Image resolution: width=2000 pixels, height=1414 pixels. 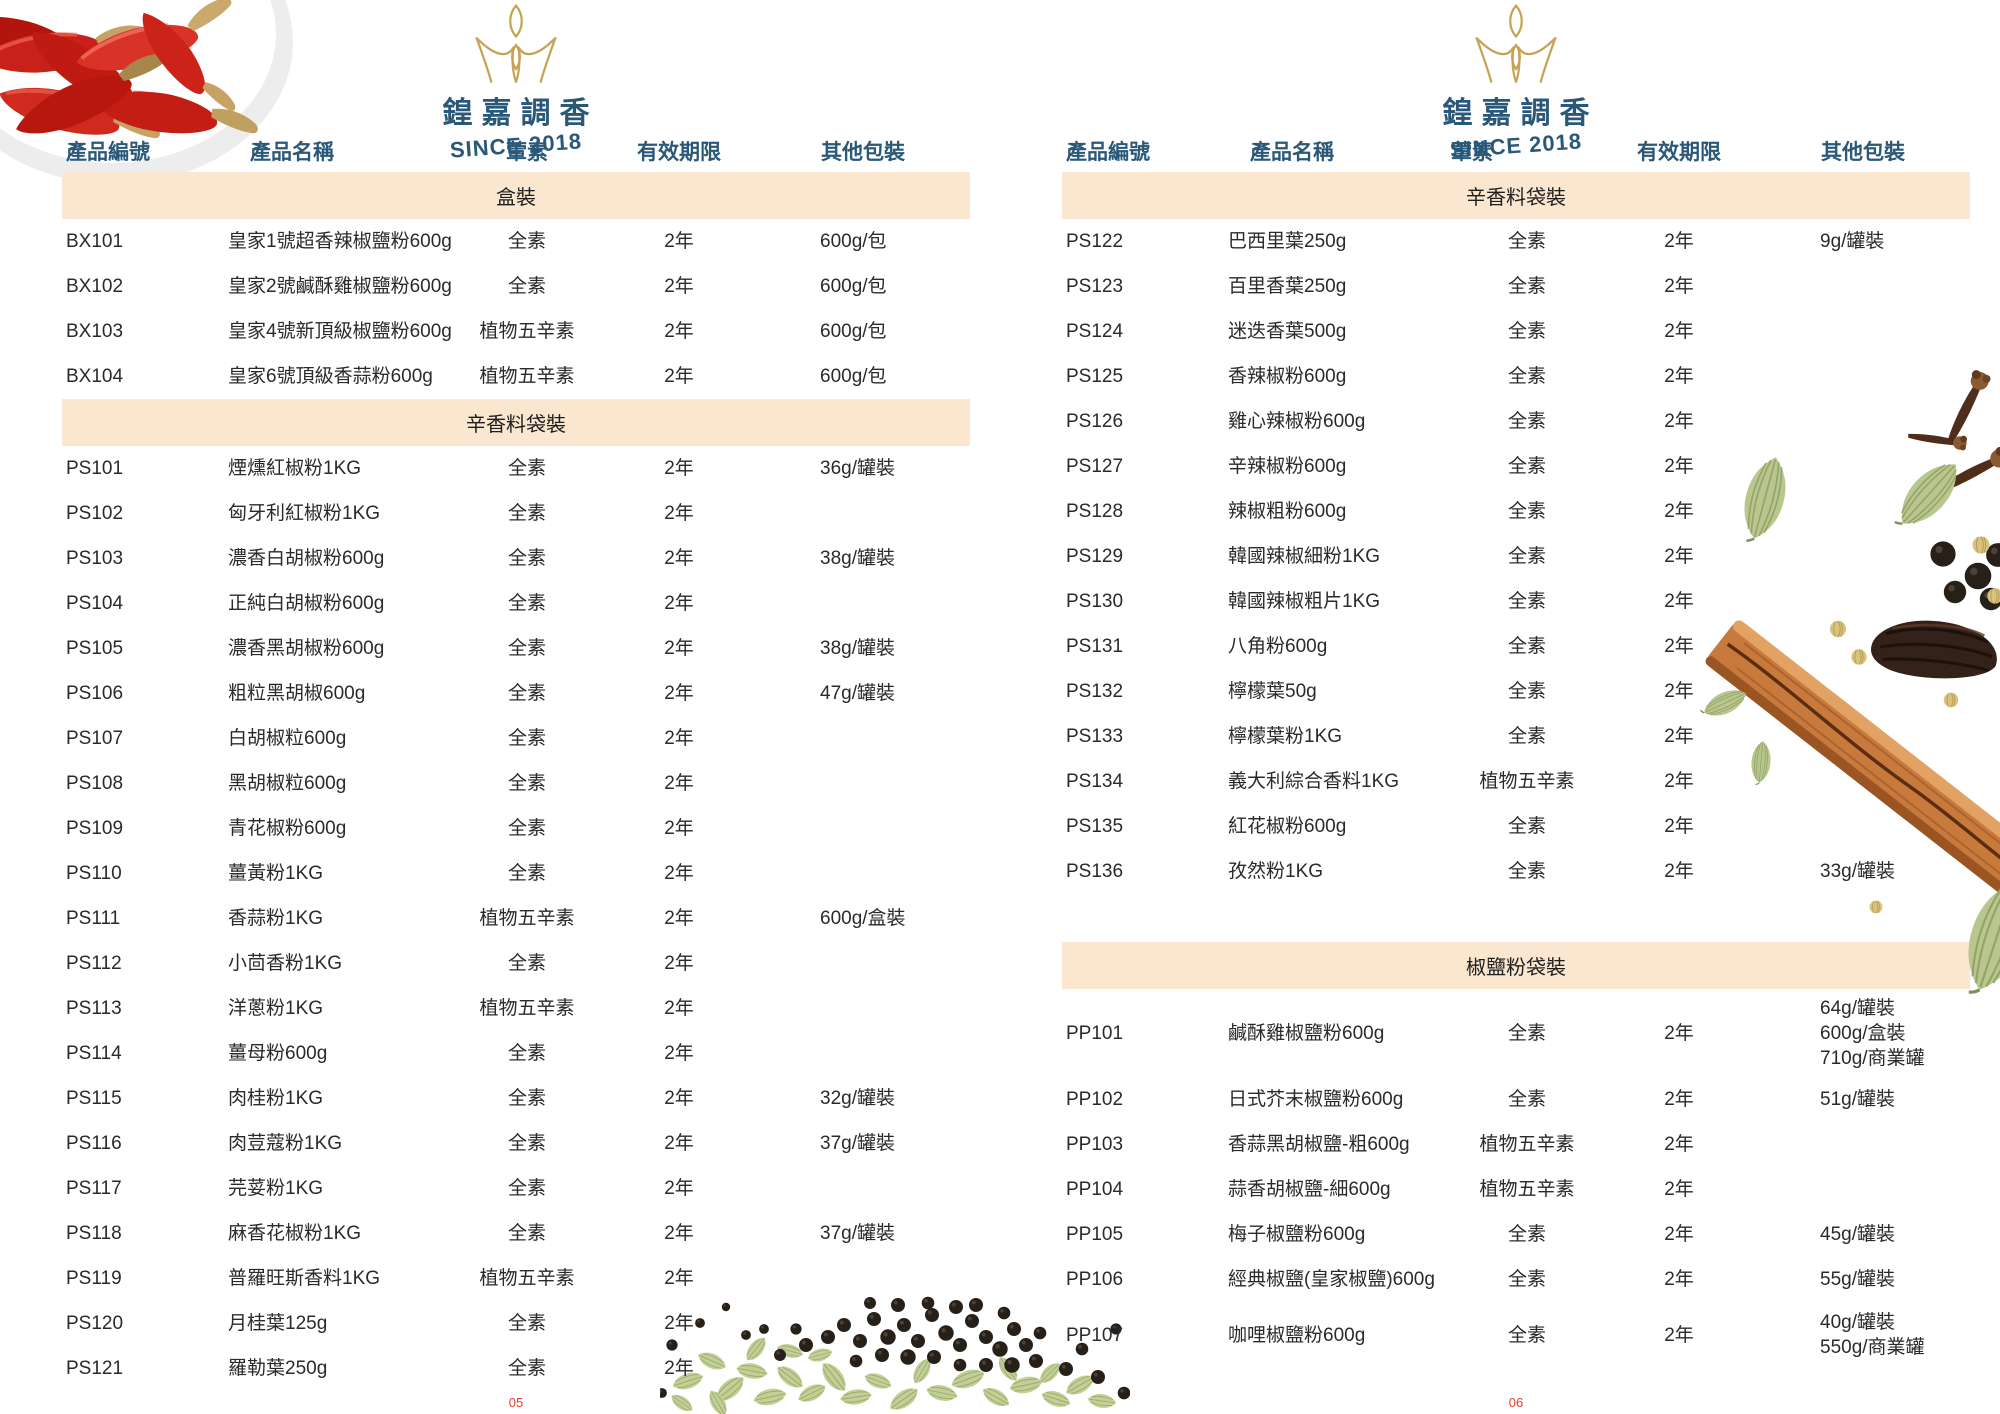 What do you see at coordinates (1316, 1099) in the screenshot?
I see `product-name: 日式芥末椒鹽粉600g` at bounding box center [1316, 1099].